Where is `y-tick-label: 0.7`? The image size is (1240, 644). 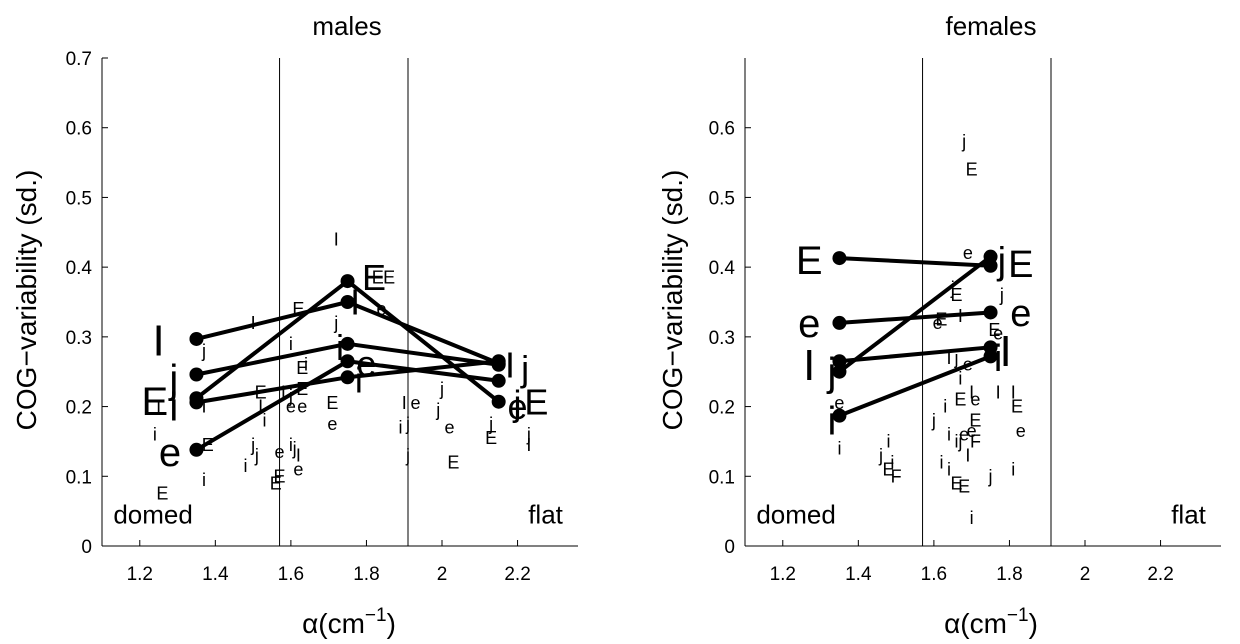 y-tick-label: 0.7 is located at coordinates (79, 59).